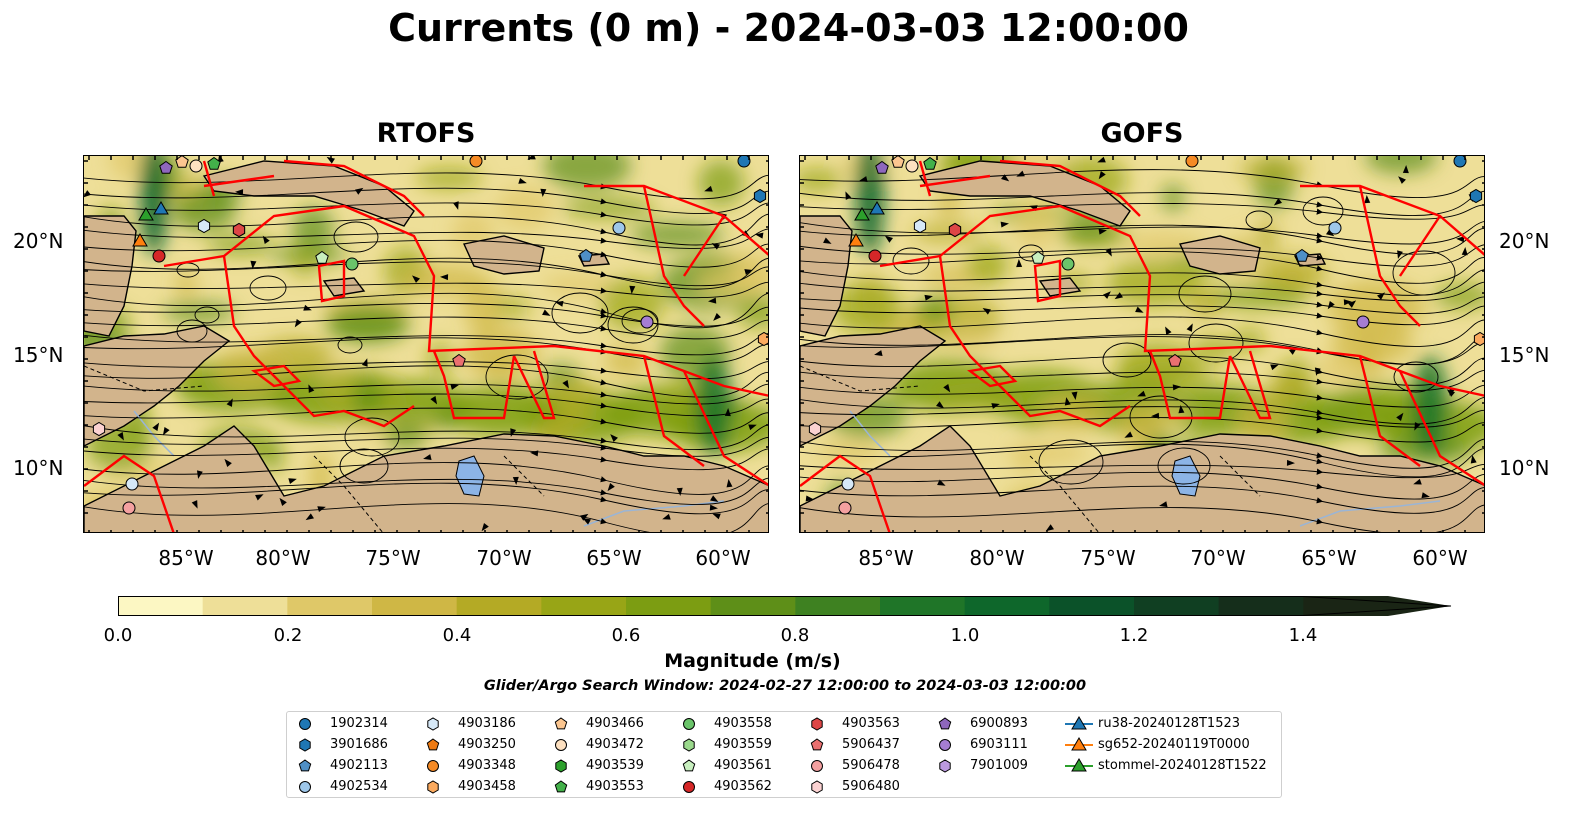 This screenshot has height=827, width=1577. I want to click on colorbar-tick-7: 1.4, so click(1303, 635).